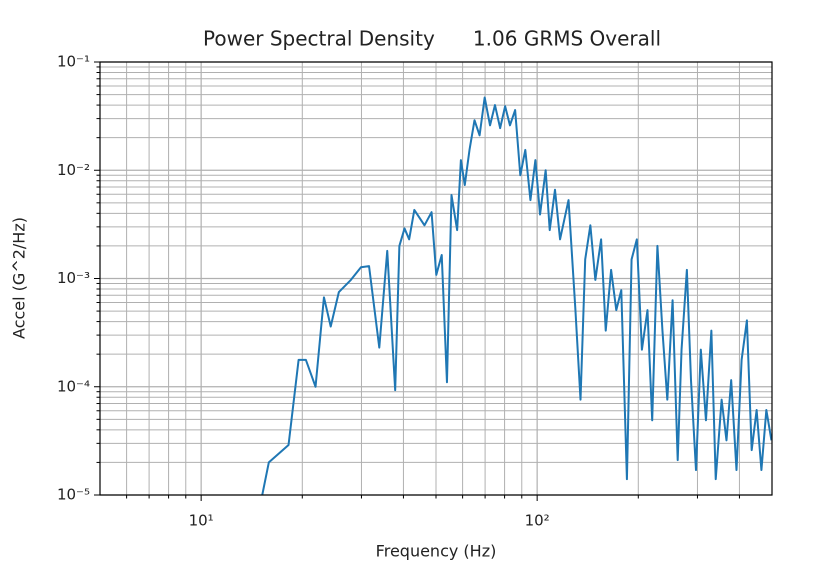 The height and width of the screenshot is (576, 816). Describe the element at coordinates (537, 521) in the screenshot. I see `x-tick-label: 10²` at that location.